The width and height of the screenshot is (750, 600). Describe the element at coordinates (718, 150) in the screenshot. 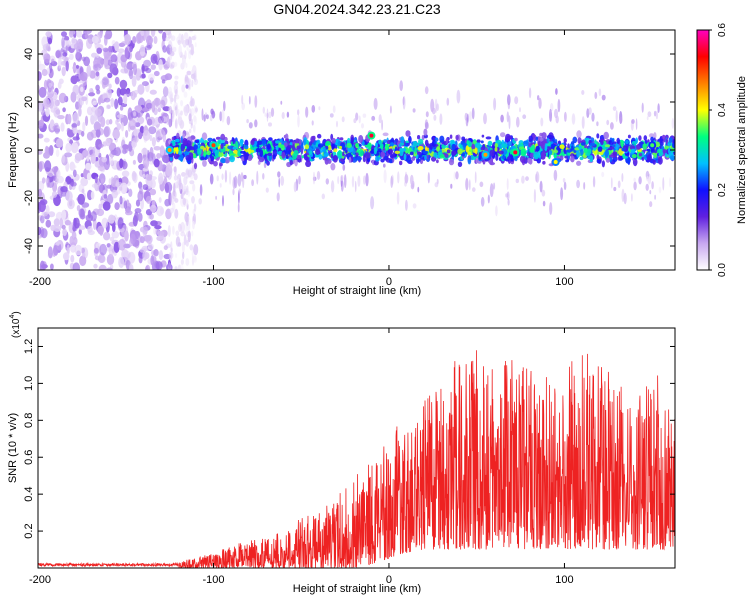

I see `colorbar-ticks: 0.0 0.2 0.4 0.6` at that location.